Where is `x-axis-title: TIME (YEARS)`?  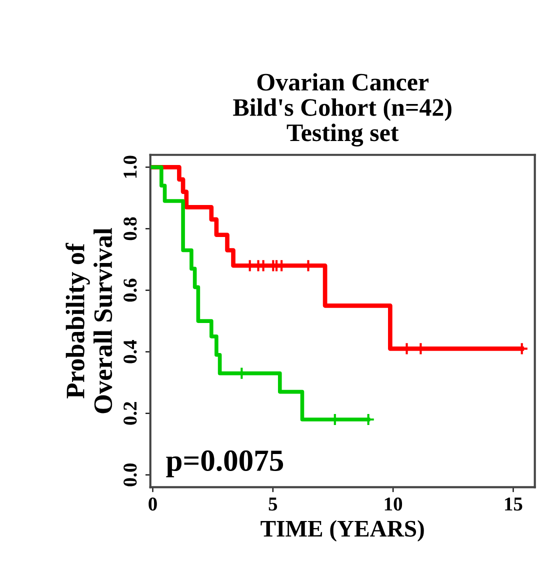 x-axis-title: TIME (YEARS) is located at coordinates (342, 531).